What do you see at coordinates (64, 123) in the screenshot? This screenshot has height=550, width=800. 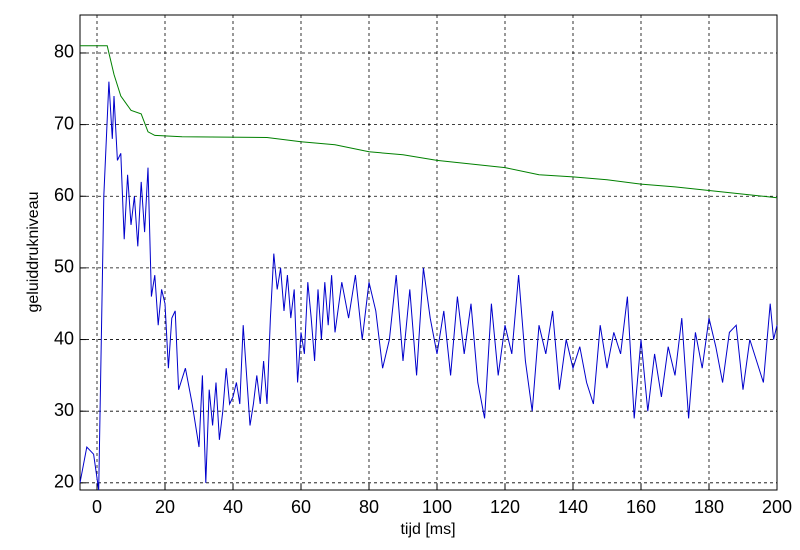 I see `y-tick-label: 70` at bounding box center [64, 123].